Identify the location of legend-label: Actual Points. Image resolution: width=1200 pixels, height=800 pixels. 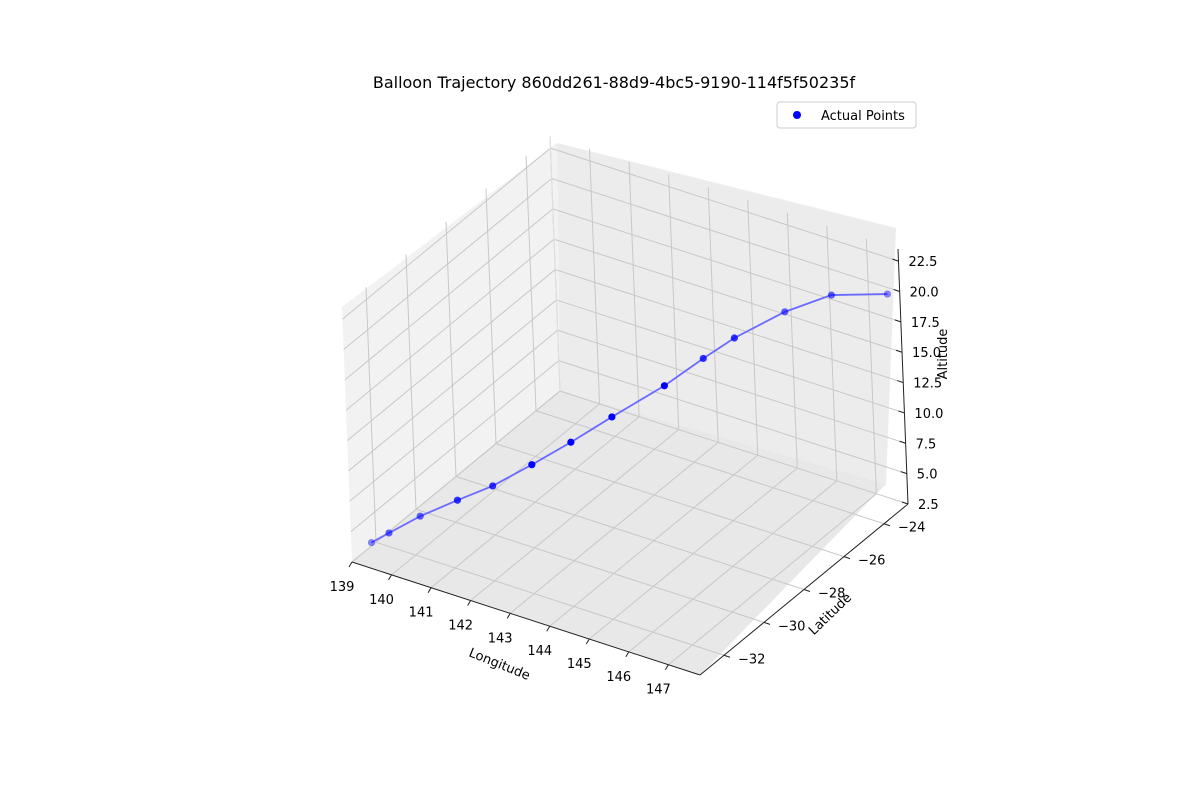
(863, 116).